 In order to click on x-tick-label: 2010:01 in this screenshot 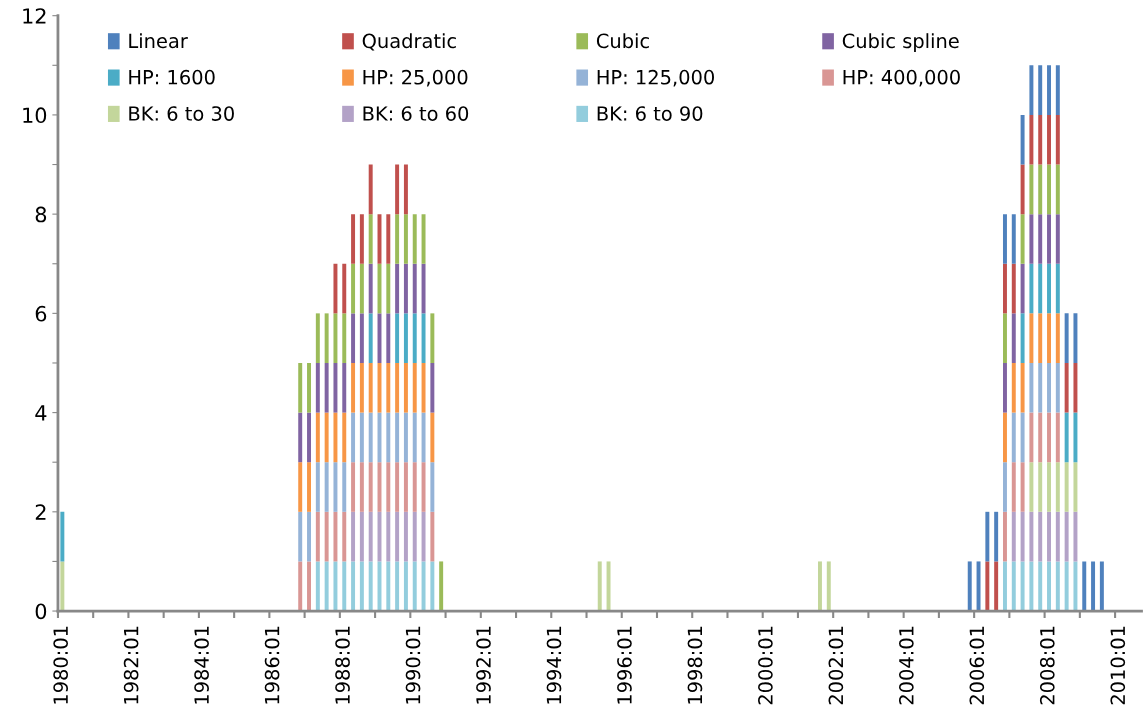, I will do `click(1118, 665)`.